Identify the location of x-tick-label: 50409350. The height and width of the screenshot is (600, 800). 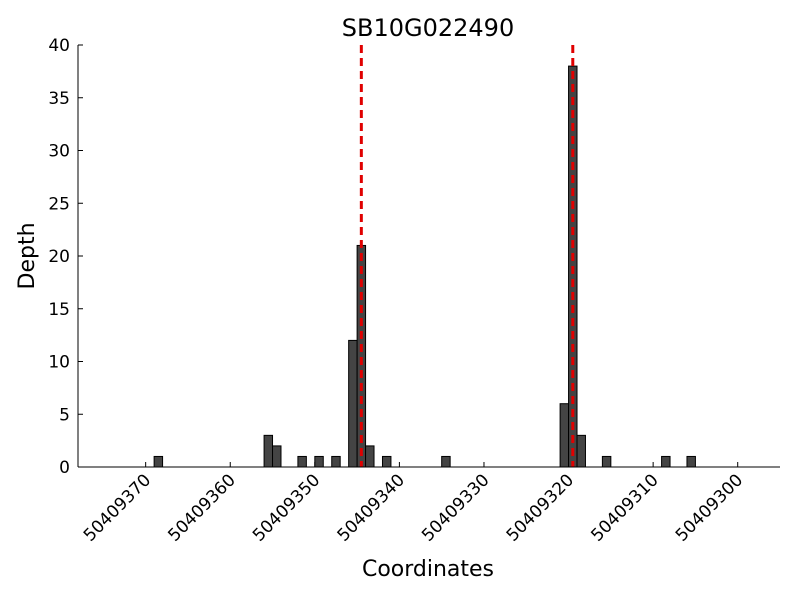
(286, 507).